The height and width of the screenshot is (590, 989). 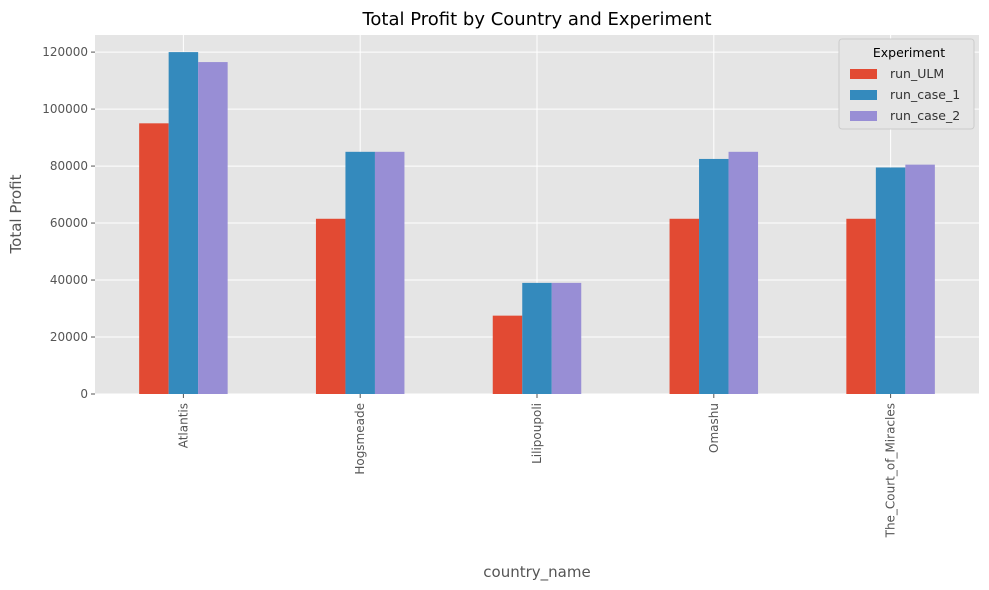 What do you see at coordinates (65, 109) in the screenshot?
I see `y-tick-label: 100000` at bounding box center [65, 109].